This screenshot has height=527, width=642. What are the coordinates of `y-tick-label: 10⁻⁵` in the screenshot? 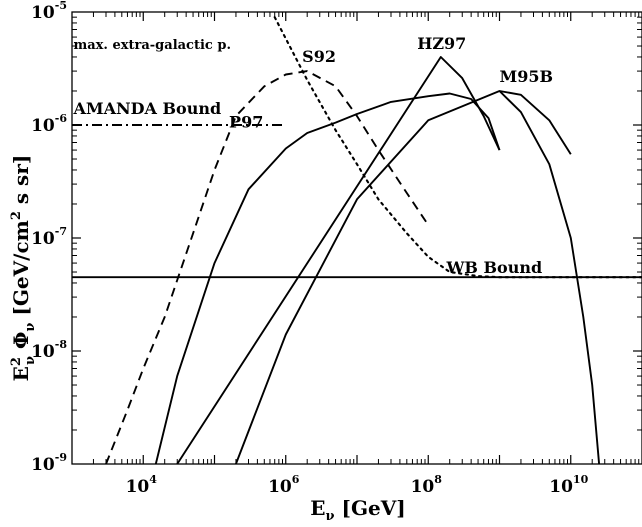 It's located at (49, 11).